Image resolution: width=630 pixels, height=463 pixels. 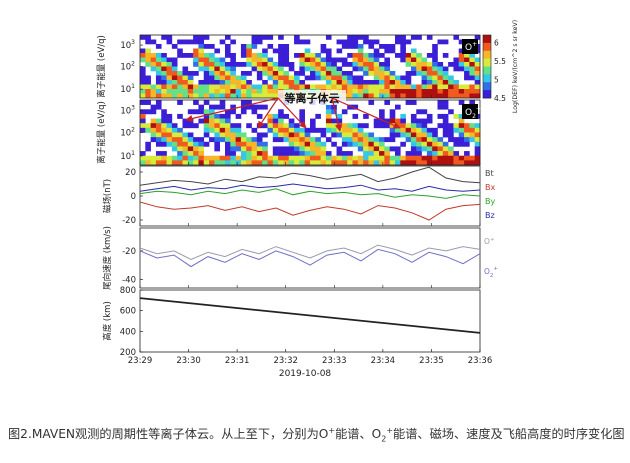 What do you see at coordinates (133, 153) in the screenshot?
I see `y-tick-exponent: 1` at bounding box center [133, 153].